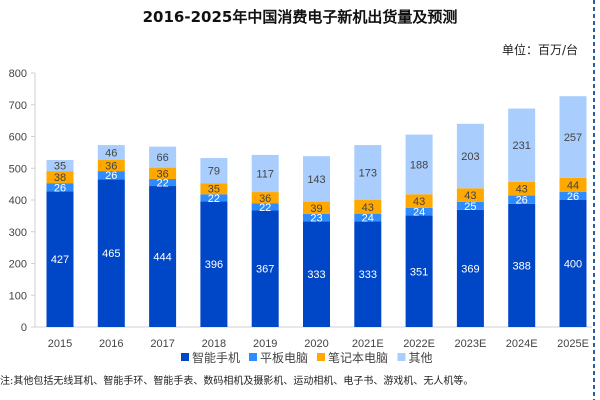  What do you see at coordinates (162, 344) in the screenshot?
I see `x-tick-label: 2017` at bounding box center [162, 344].